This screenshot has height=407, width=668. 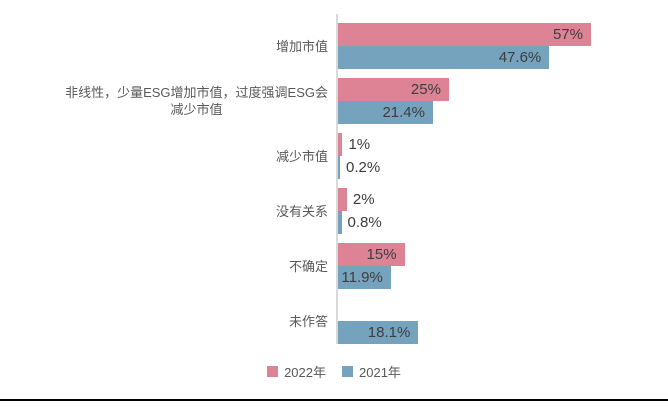 What do you see at coordinates (503, 222) in the screenshot?
I see `bar-slot: 0.8%` at bounding box center [503, 222].